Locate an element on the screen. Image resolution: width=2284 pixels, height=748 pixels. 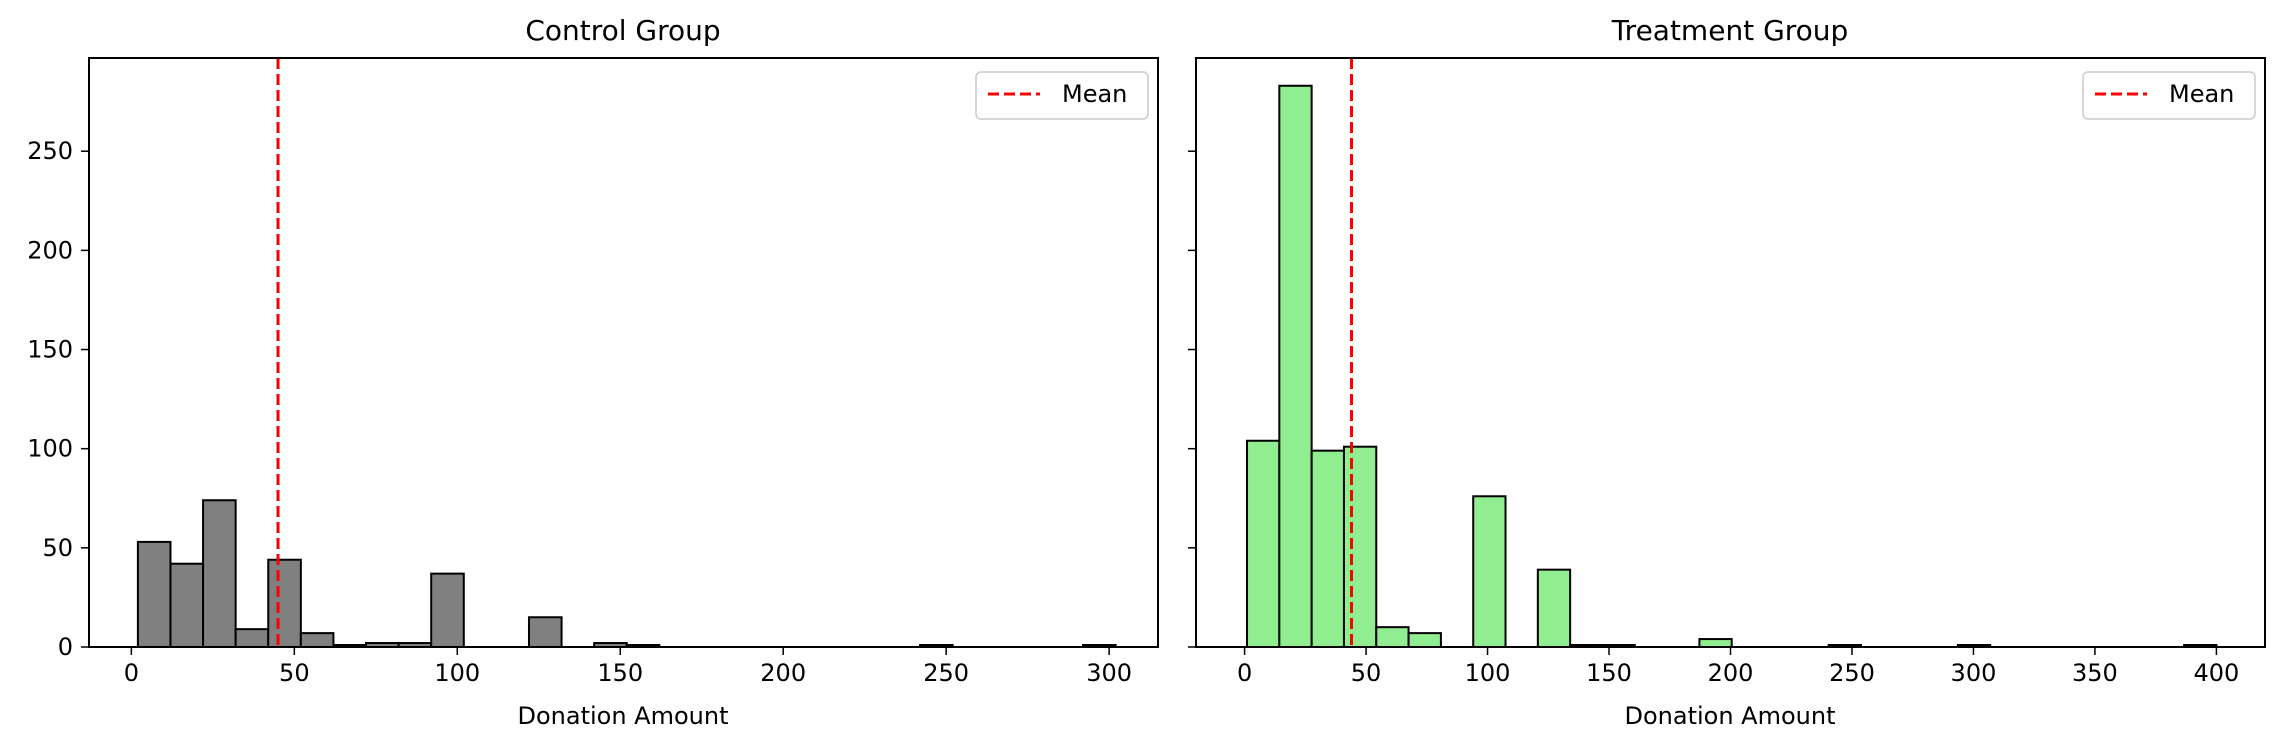
control-group-y-tick-label: 0 is located at coordinates (65, 647).